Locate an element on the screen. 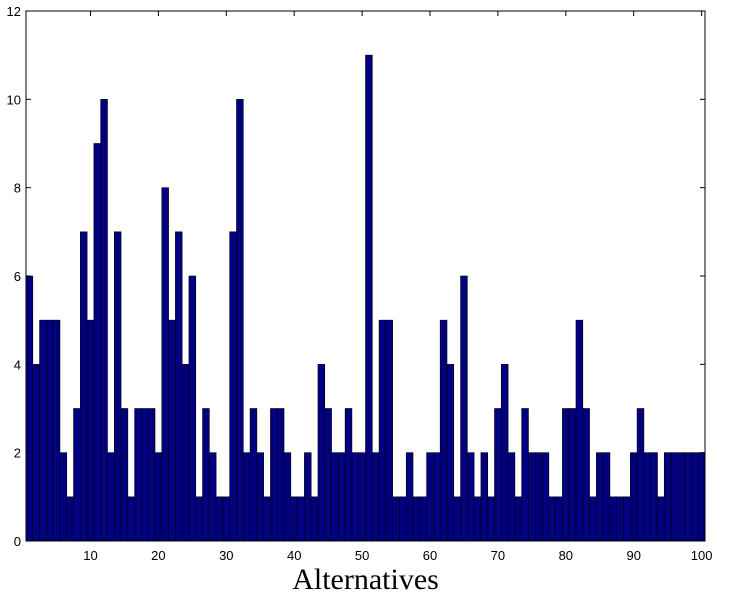 This screenshot has width=731, height=595. x-tick-label: 20 is located at coordinates (158, 555).